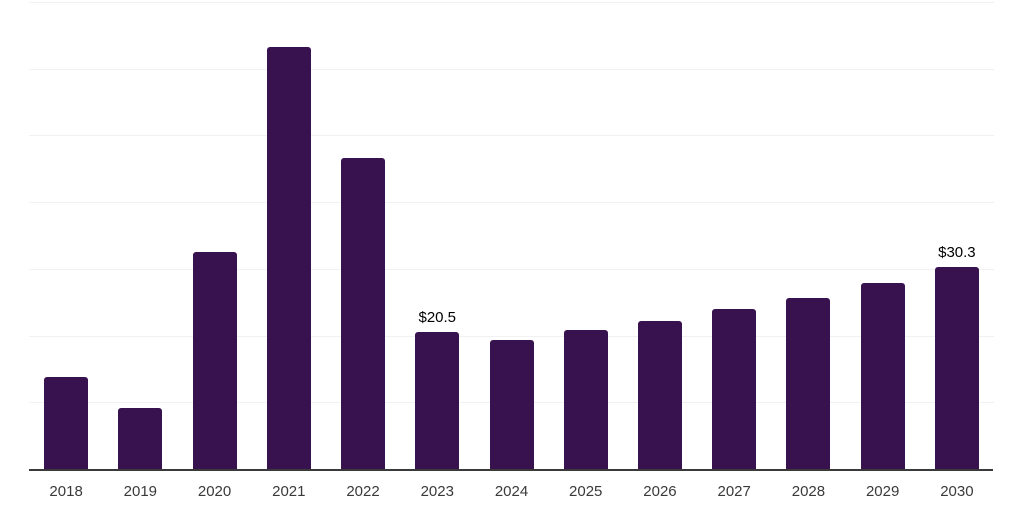 This screenshot has height=512, width=1024. Describe the element at coordinates (808, 491) in the screenshot. I see `x-tick-label-2028: 2028` at that location.